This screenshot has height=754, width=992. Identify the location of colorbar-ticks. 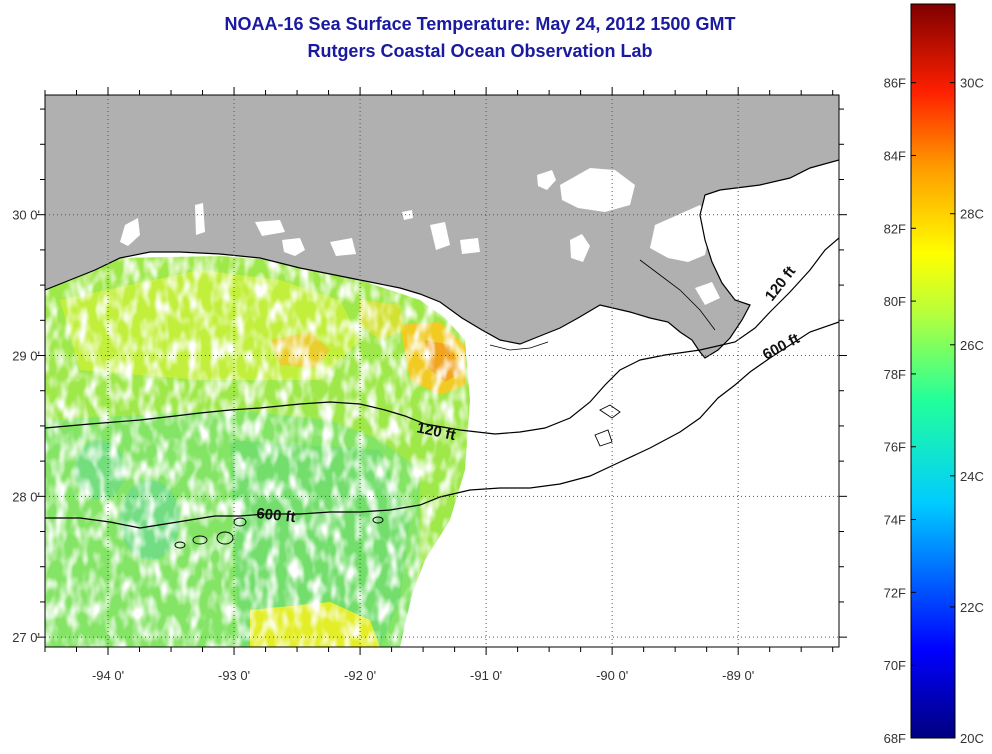
(933, 410).